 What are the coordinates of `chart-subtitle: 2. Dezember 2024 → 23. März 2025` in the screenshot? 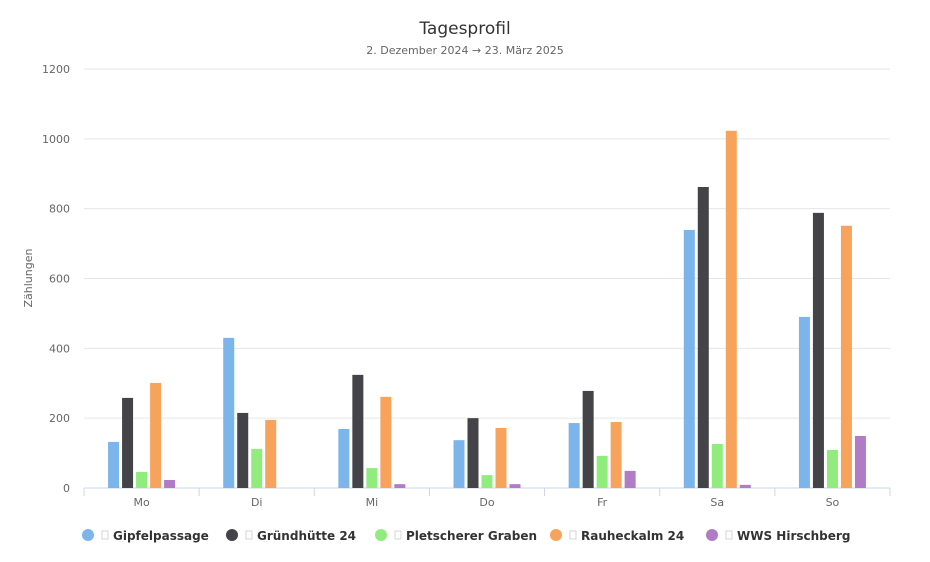 It's located at (464, 50).